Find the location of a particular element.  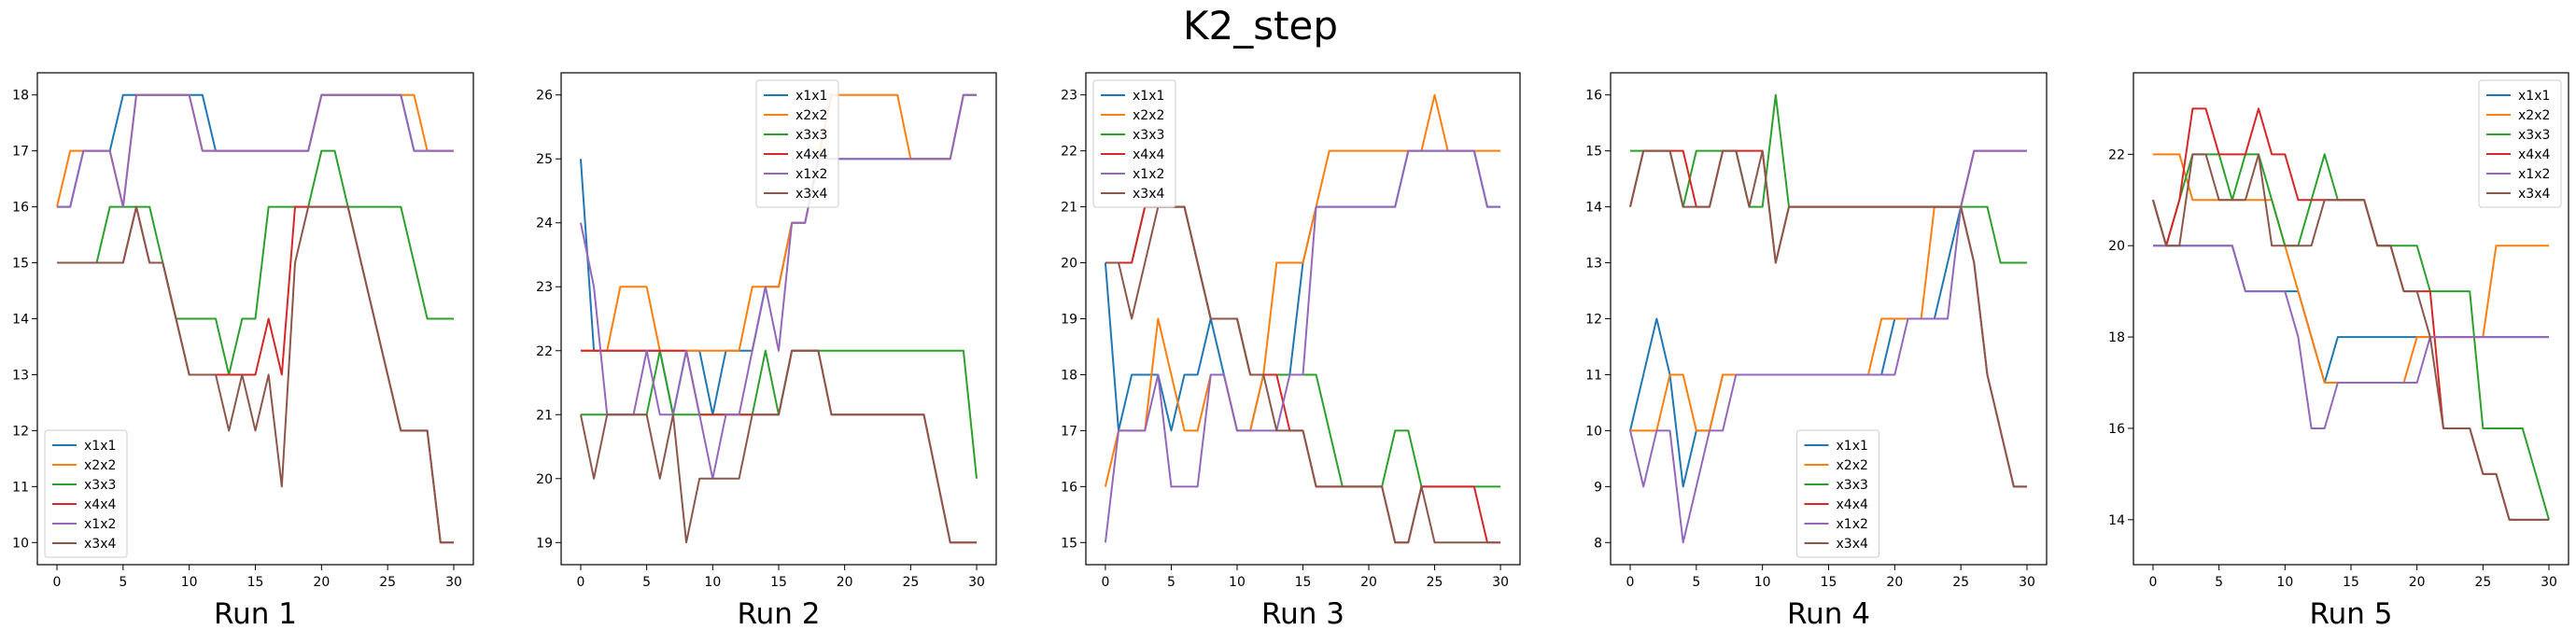

legend: x1x1 x2x2 x3x3 x4x4 x1x2 x3x4 is located at coordinates (2520, 143).